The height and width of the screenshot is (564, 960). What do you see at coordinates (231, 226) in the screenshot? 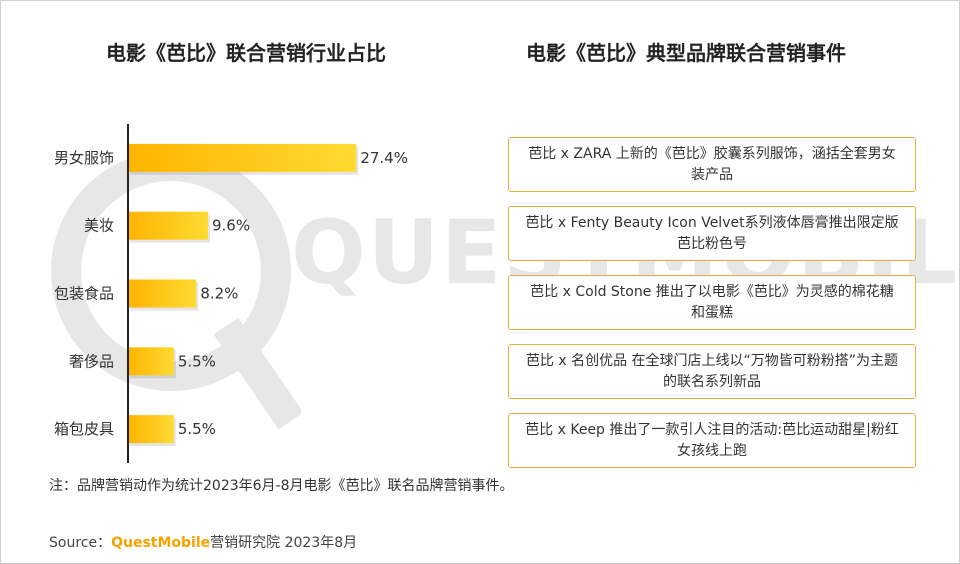
I see `value-label: 9.6%` at bounding box center [231, 226].